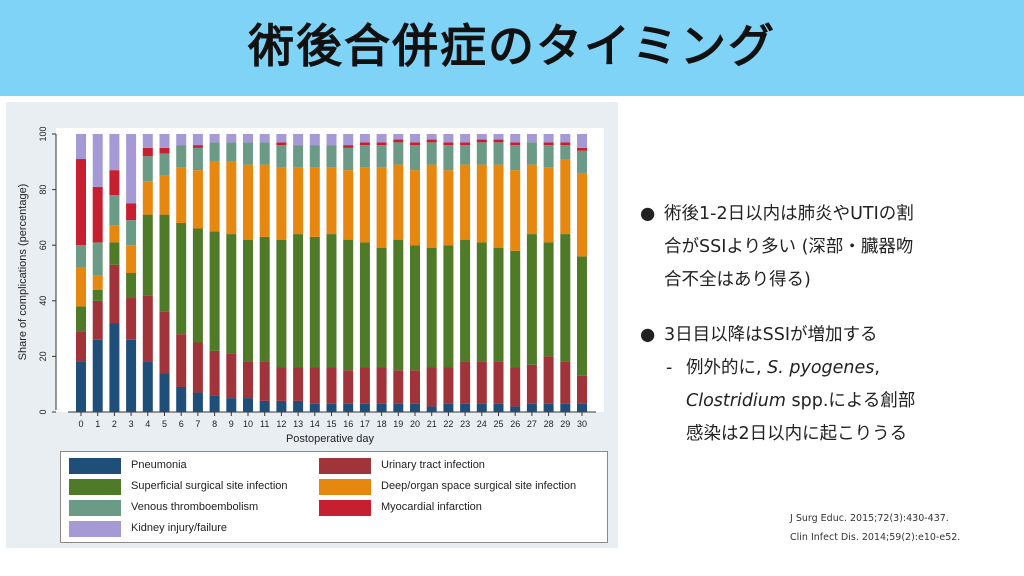 This screenshot has width=1024, height=576. What do you see at coordinates (298, 424) in the screenshot?
I see `x-tick-label: 13` at bounding box center [298, 424].